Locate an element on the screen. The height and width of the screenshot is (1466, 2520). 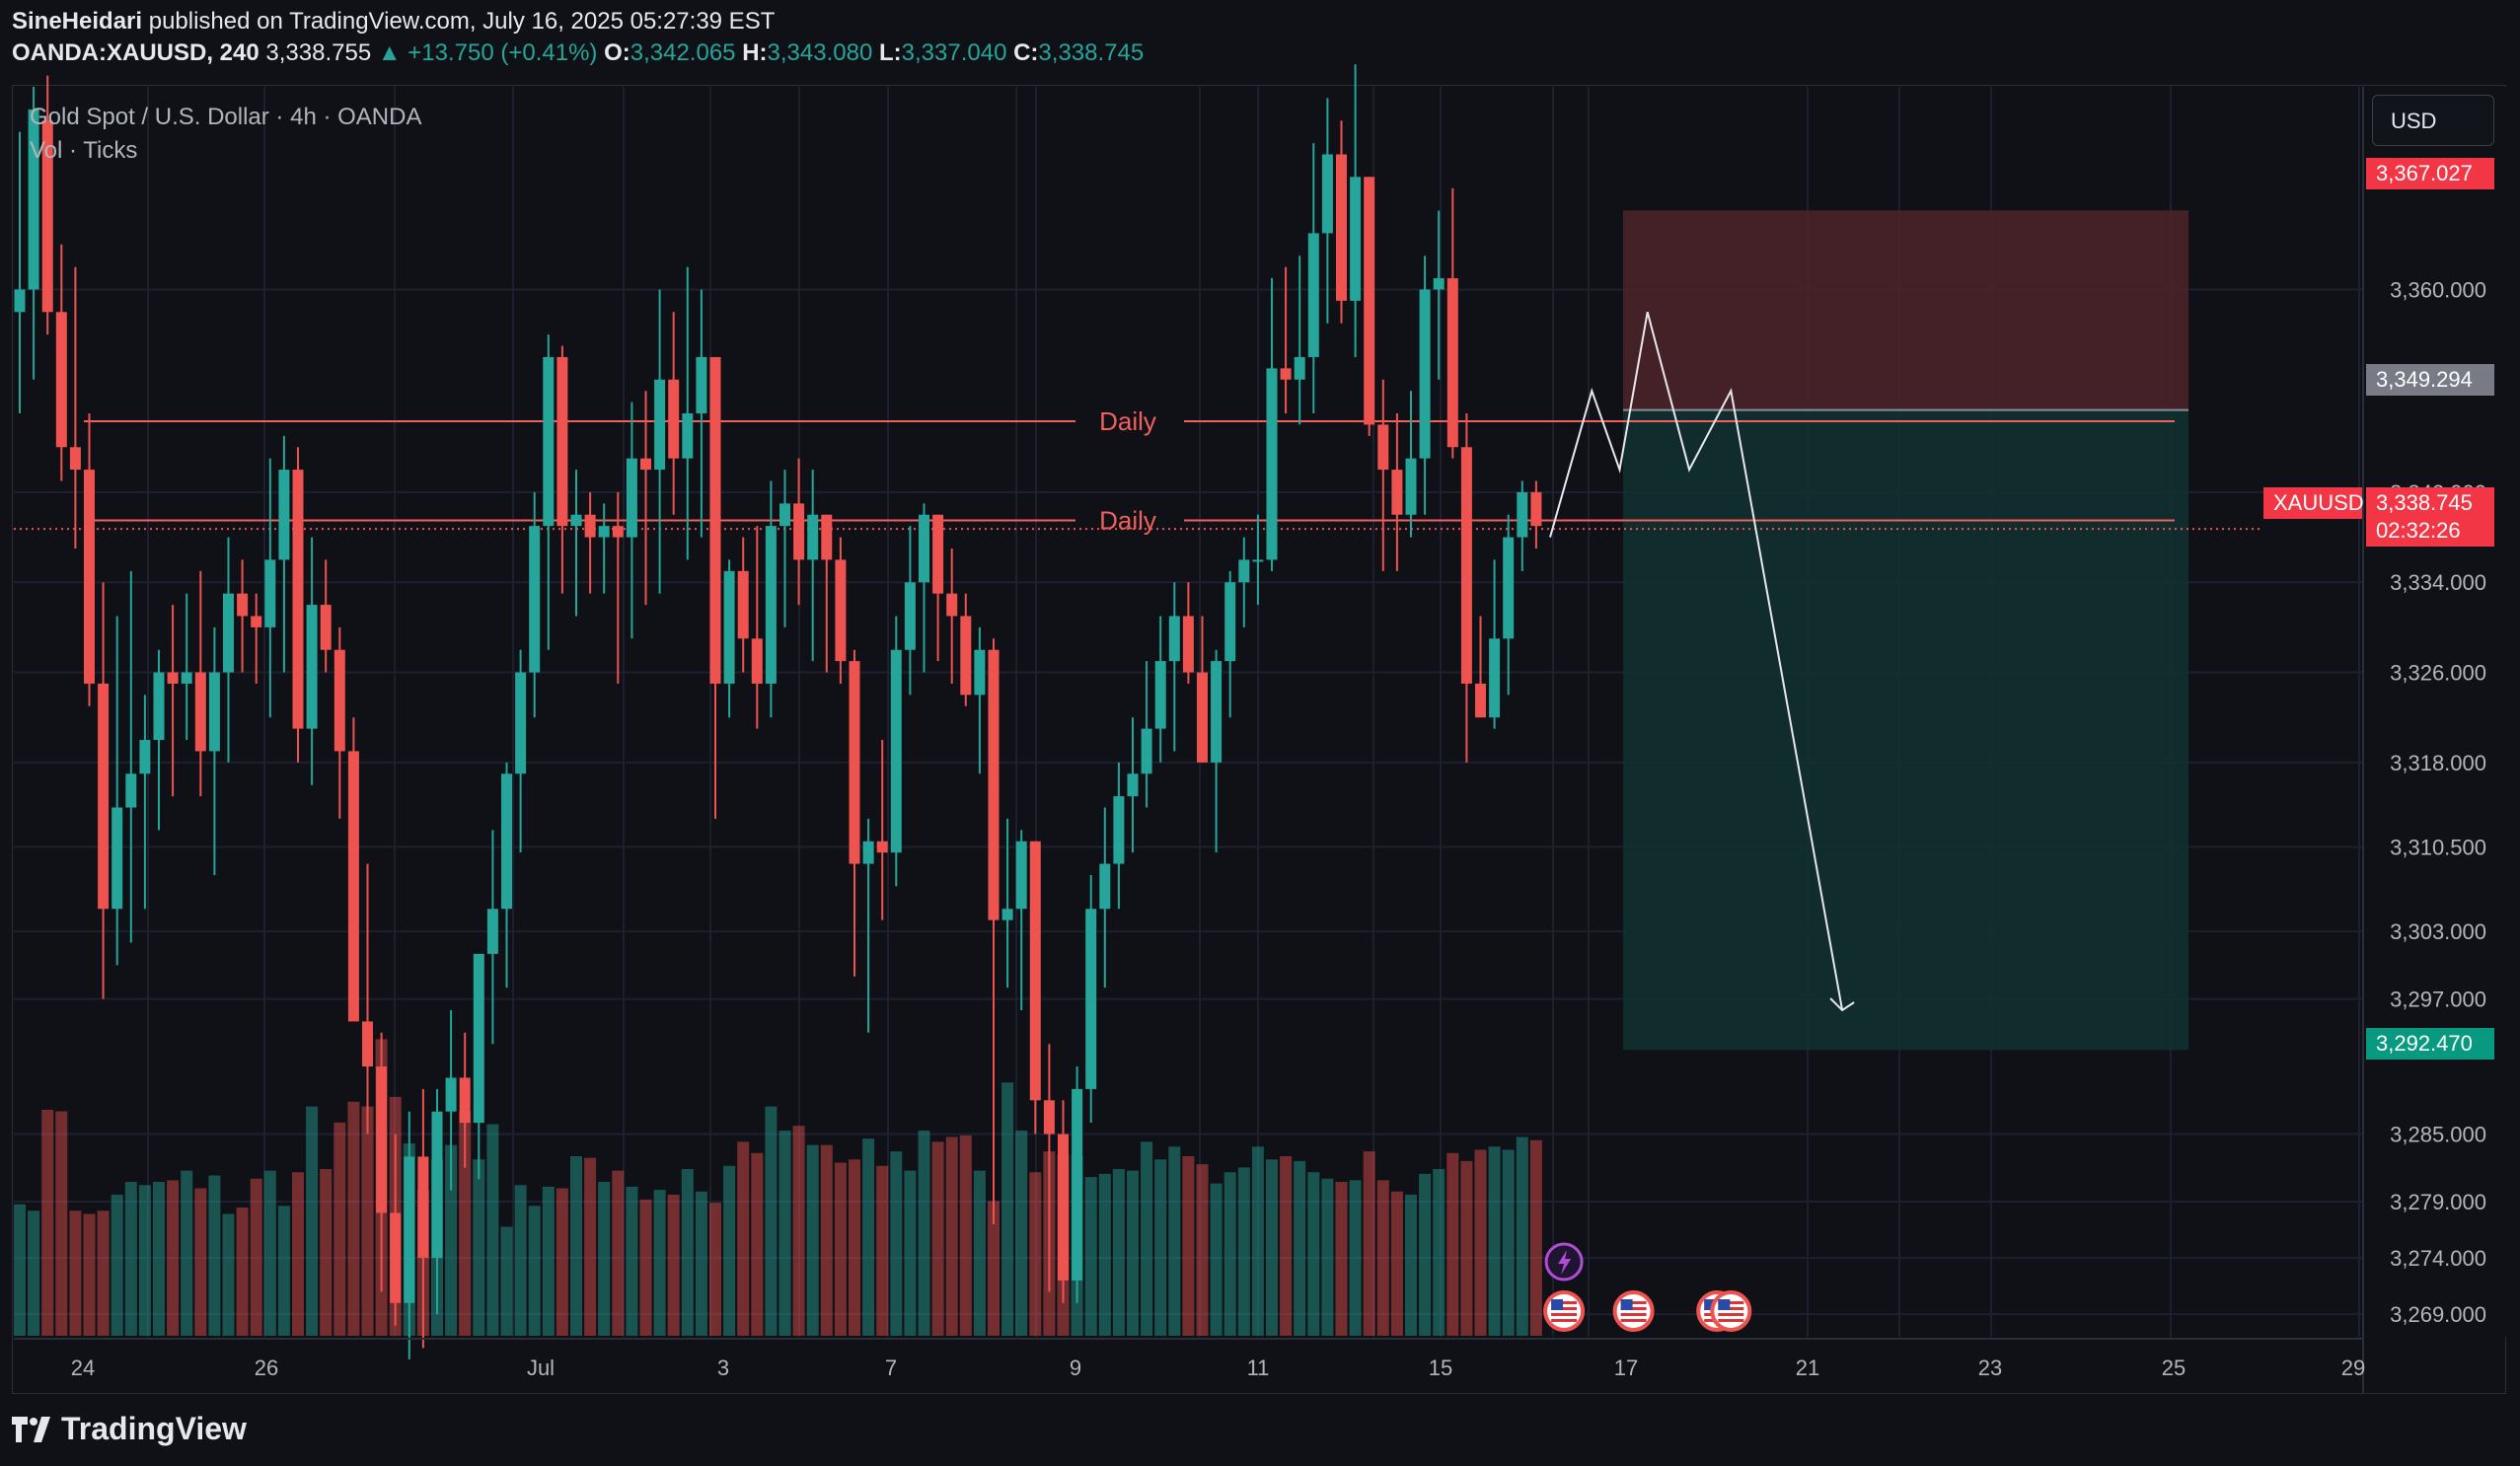
projection-polyline is located at coordinates (1696, 661).